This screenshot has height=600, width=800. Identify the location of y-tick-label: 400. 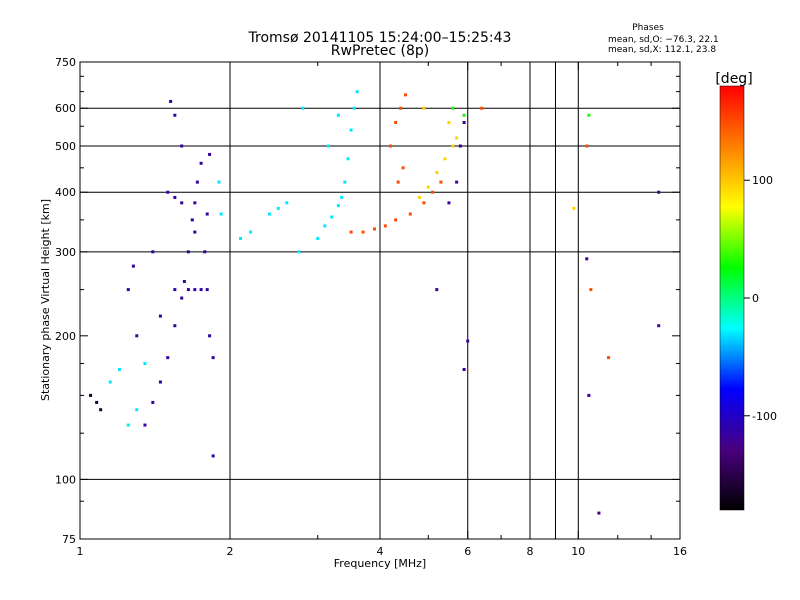
(65, 192).